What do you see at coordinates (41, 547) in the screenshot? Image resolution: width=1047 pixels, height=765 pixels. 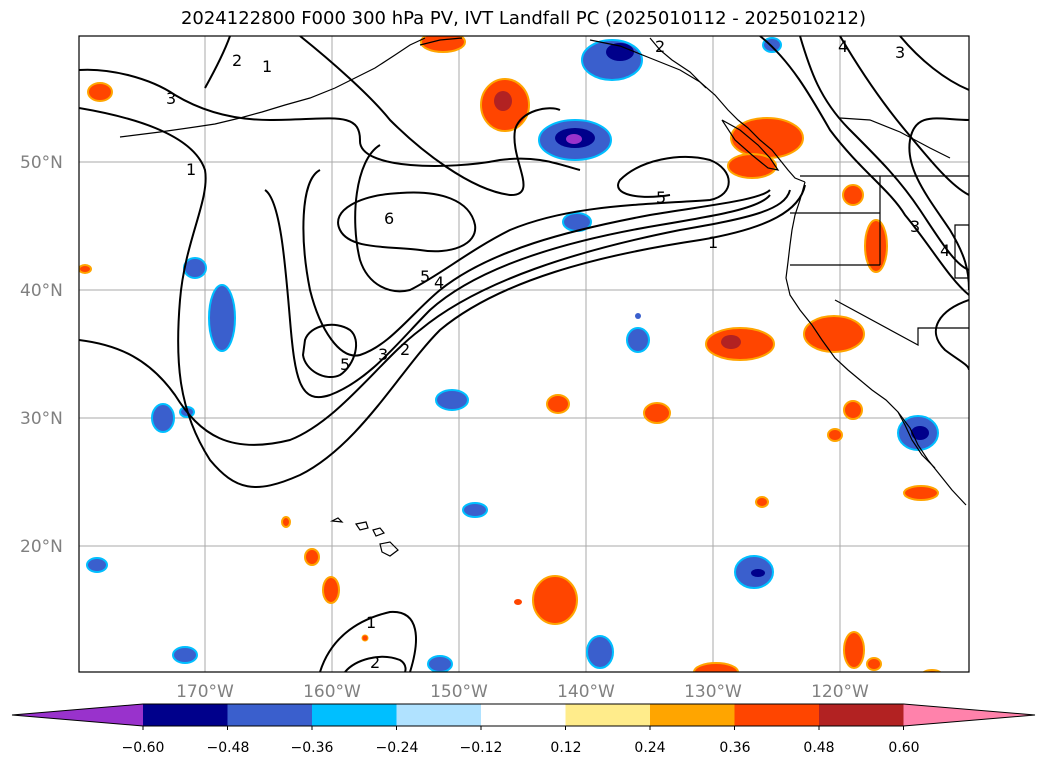 I see `lat-label: 20°N` at bounding box center [41, 547].